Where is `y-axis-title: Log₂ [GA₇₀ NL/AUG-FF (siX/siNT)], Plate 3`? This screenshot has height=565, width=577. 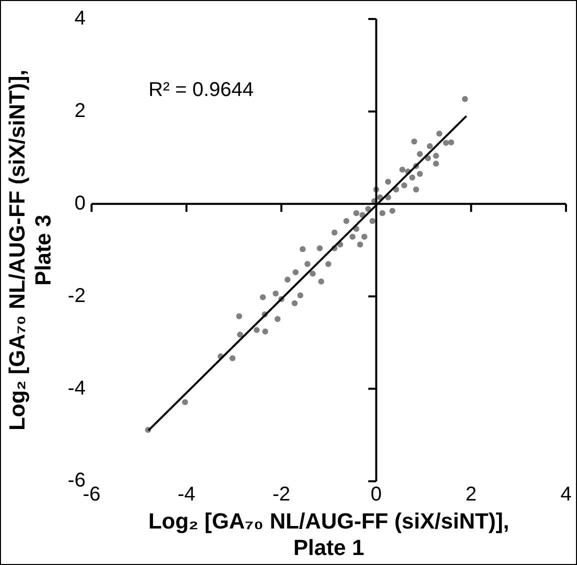
y-axis-title: Log₂ [GA₇₀ NL/AUG-FF (siX/siNT)], Plate 3 is located at coordinates (30, 250).